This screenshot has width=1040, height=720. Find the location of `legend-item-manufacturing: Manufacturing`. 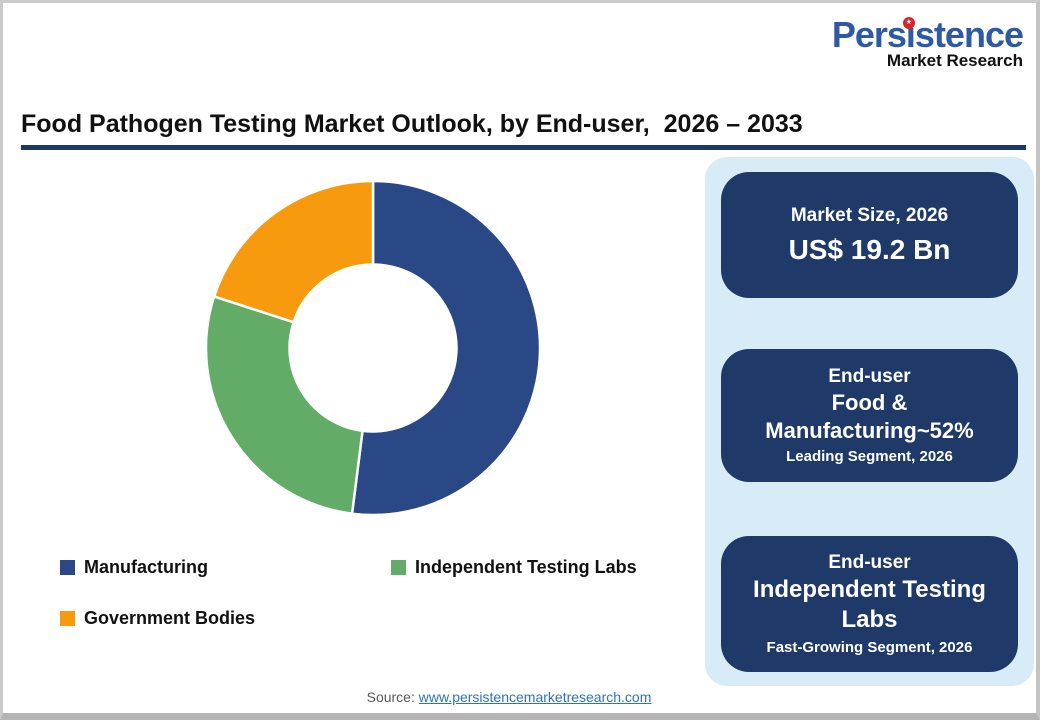

legend-item-manufacturing: Manufacturing is located at coordinates (134, 567).